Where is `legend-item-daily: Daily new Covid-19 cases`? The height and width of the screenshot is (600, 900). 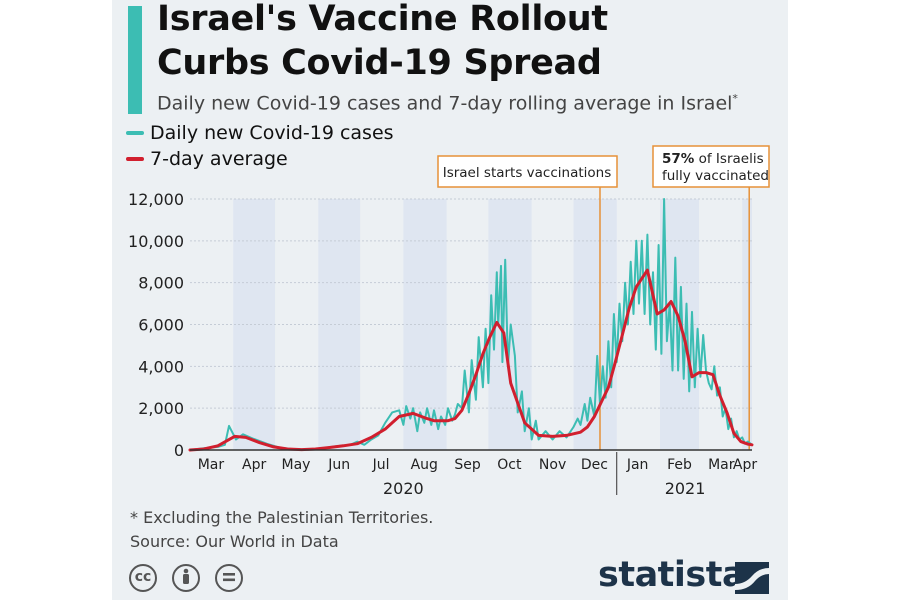 legend-item-daily: Daily new Covid-19 cases is located at coordinates (260, 133).